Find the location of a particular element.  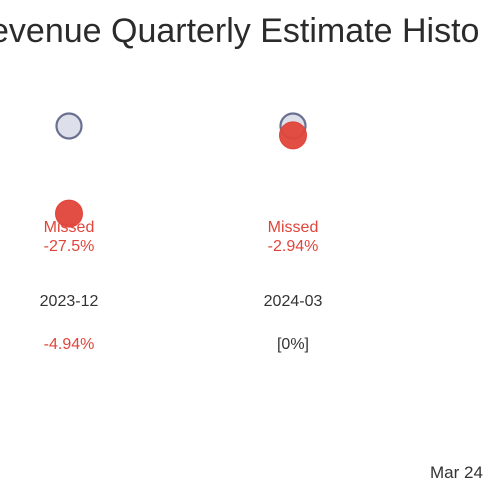

period-label: 2024-03 is located at coordinates (293, 301).